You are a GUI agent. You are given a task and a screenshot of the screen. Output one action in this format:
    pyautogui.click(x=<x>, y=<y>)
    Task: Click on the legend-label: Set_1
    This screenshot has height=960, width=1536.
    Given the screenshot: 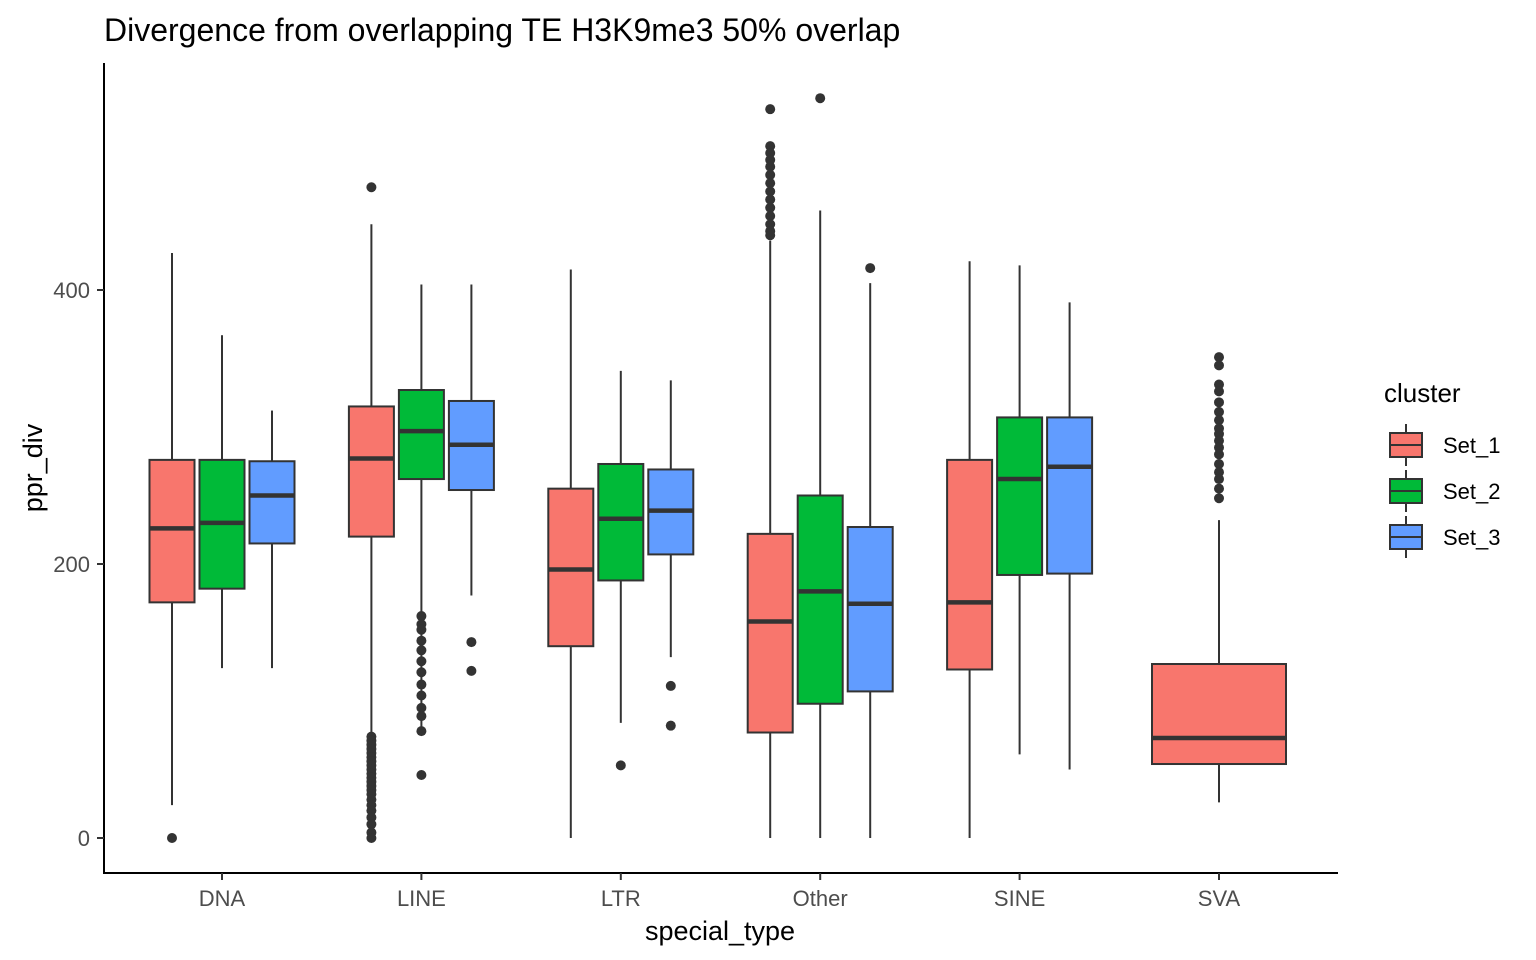 What is the action you would take?
    pyautogui.click(x=1472, y=445)
    